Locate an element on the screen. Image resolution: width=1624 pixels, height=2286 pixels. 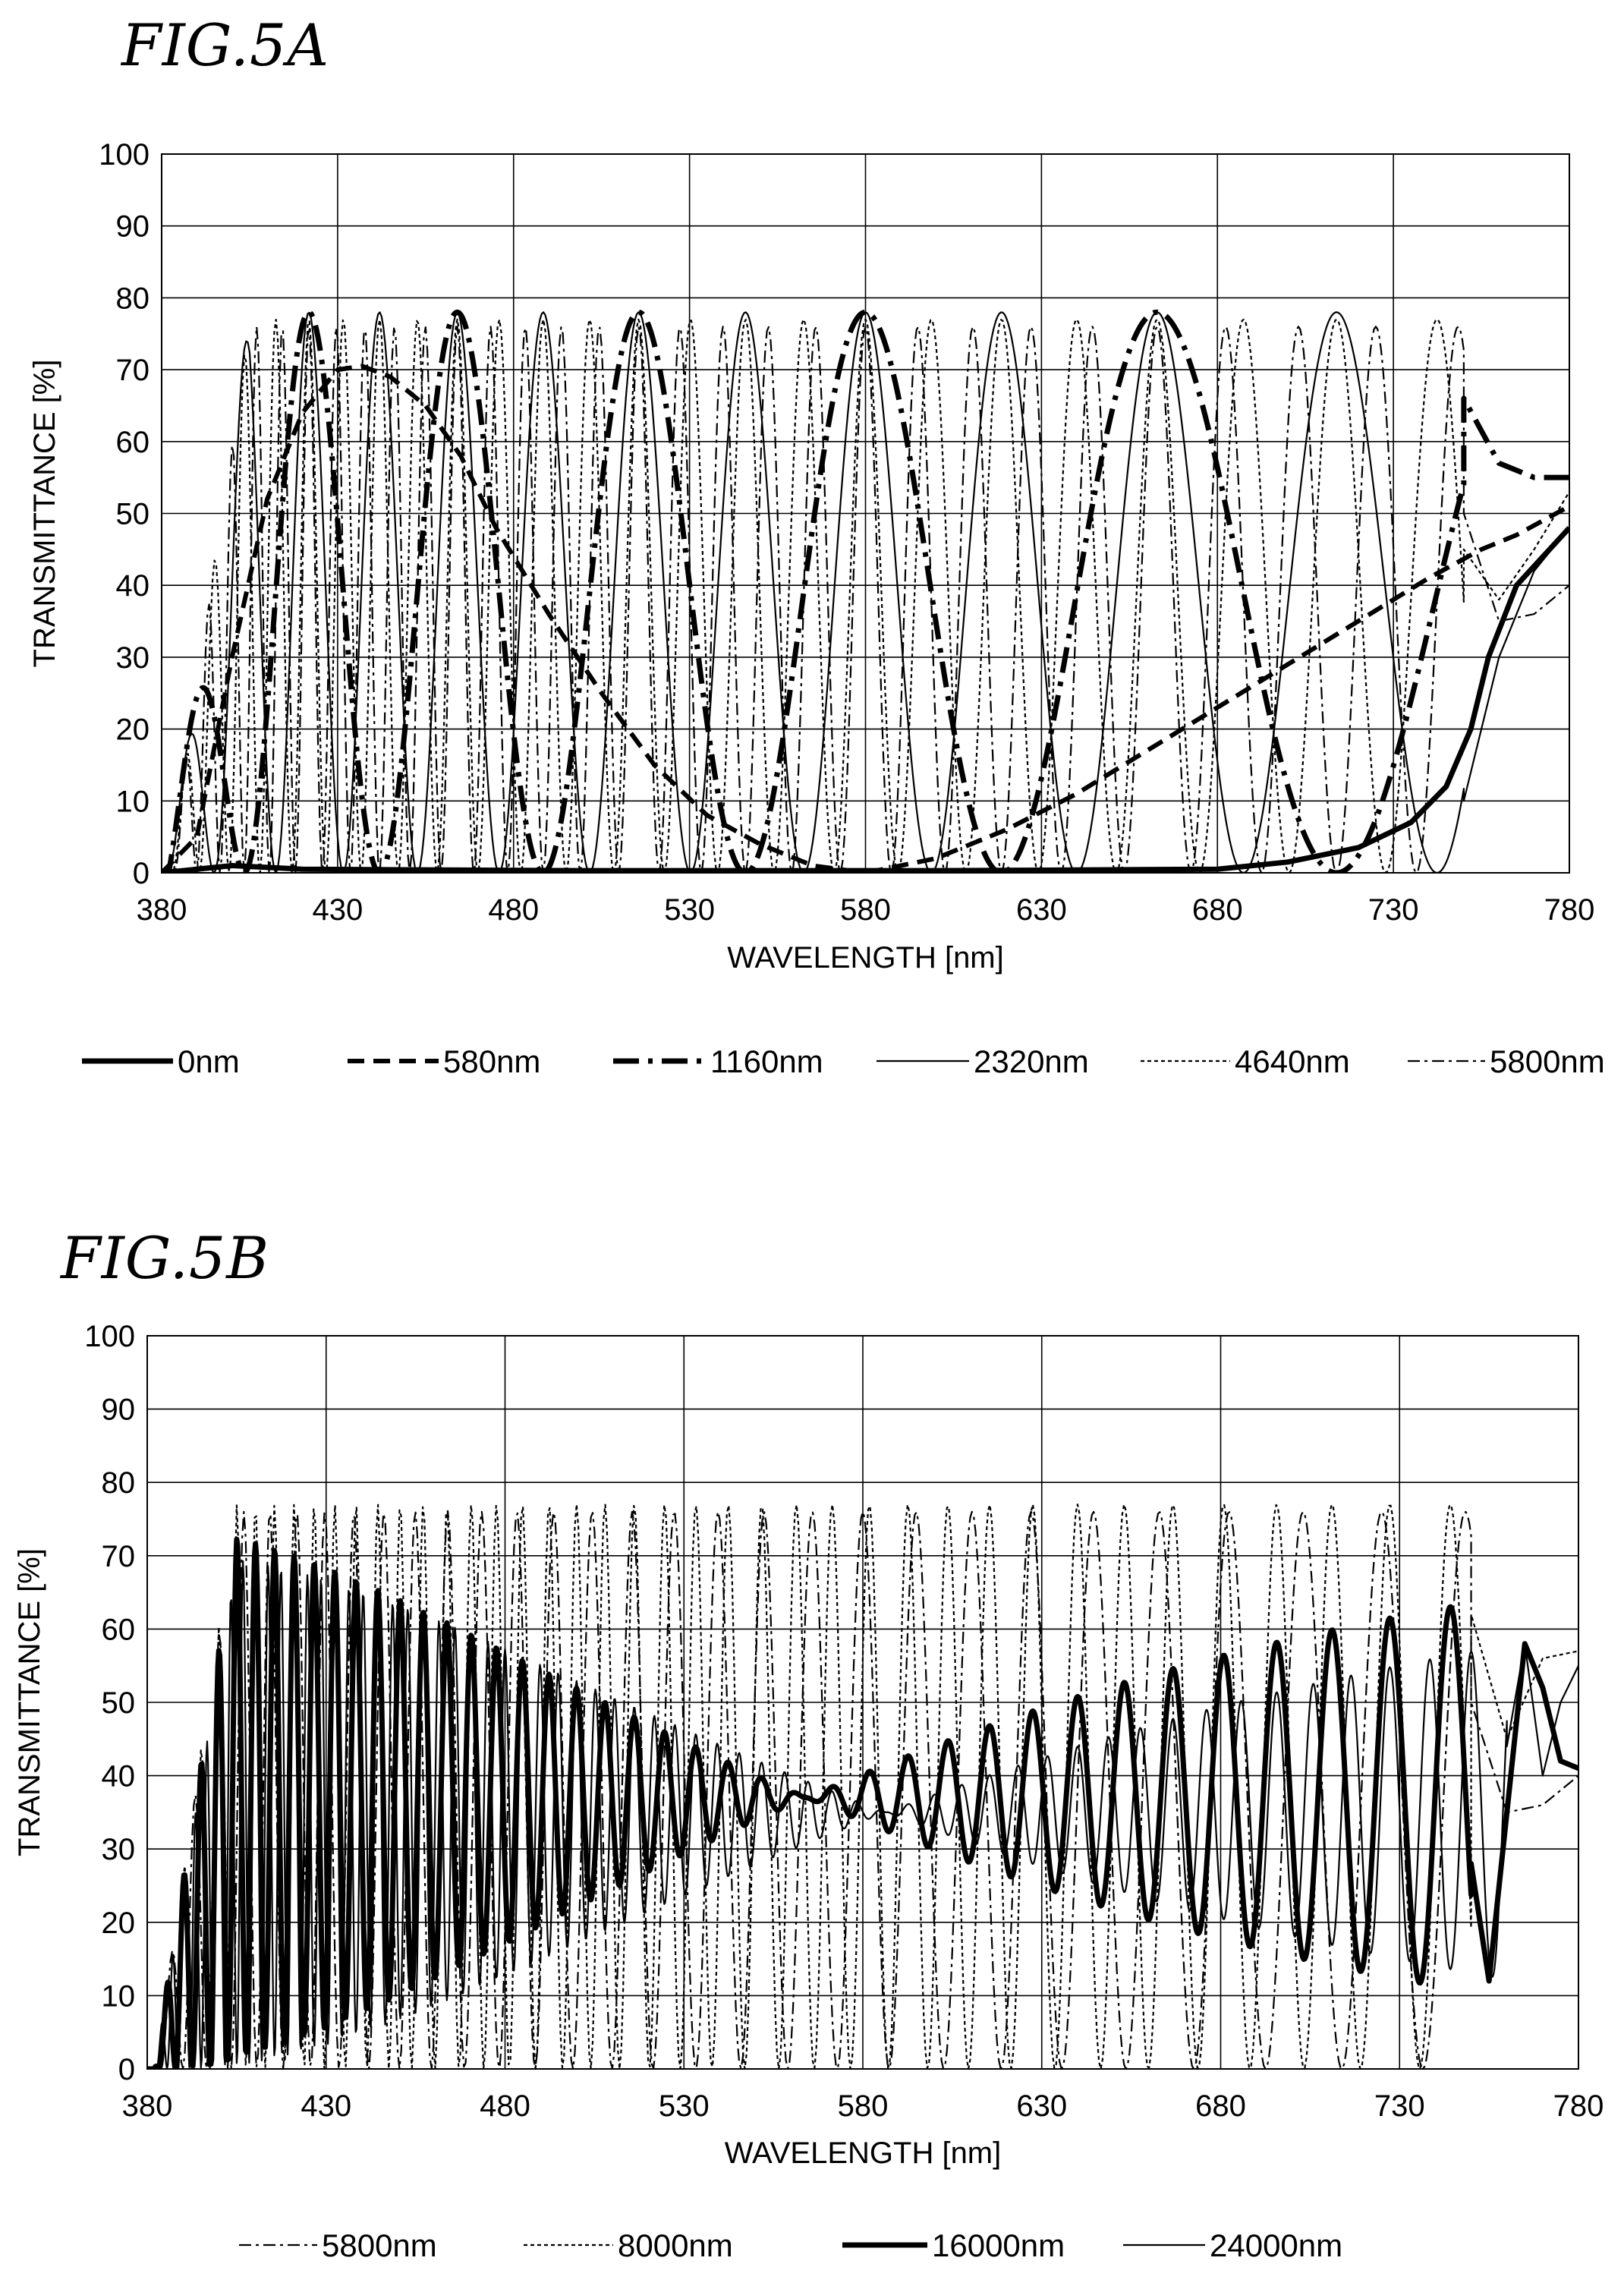
figure-title-a: FIG.5A is located at coordinates (225, 45).